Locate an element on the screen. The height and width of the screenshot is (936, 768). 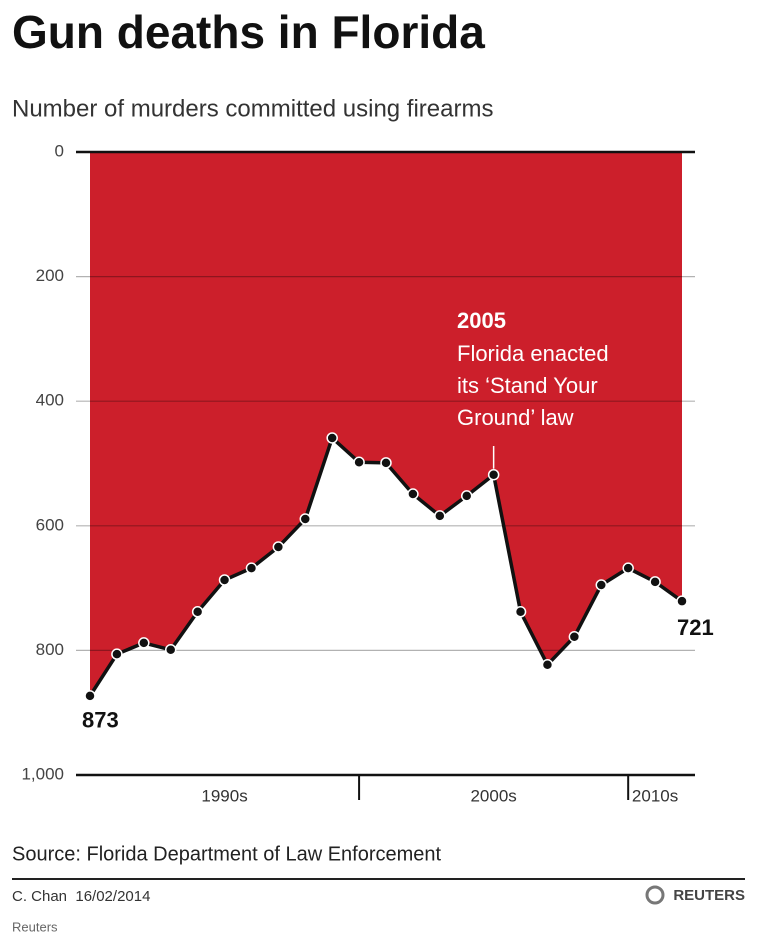
x-tick-label: 1990s is located at coordinates (224, 795).